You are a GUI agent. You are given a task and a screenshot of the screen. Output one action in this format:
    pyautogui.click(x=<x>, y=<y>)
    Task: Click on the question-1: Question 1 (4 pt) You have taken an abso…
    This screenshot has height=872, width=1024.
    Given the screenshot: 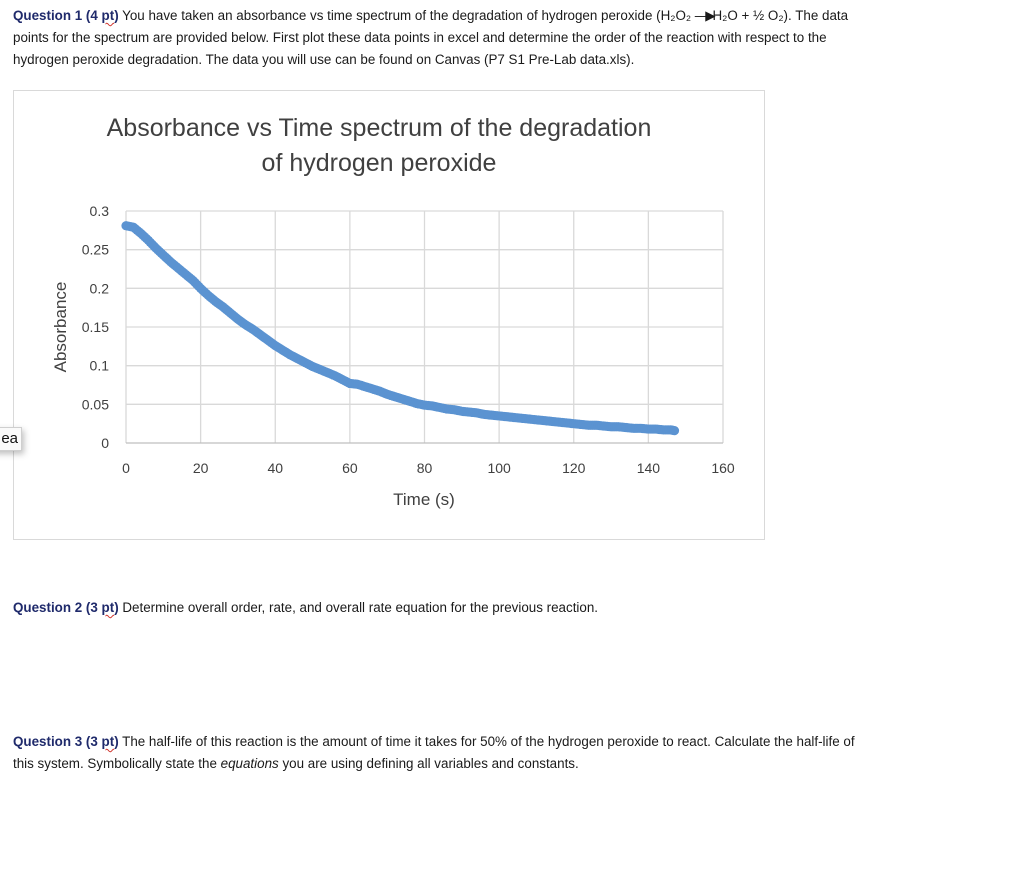 What is the action you would take?
    pyautogui.click(x=515, y=38)
    